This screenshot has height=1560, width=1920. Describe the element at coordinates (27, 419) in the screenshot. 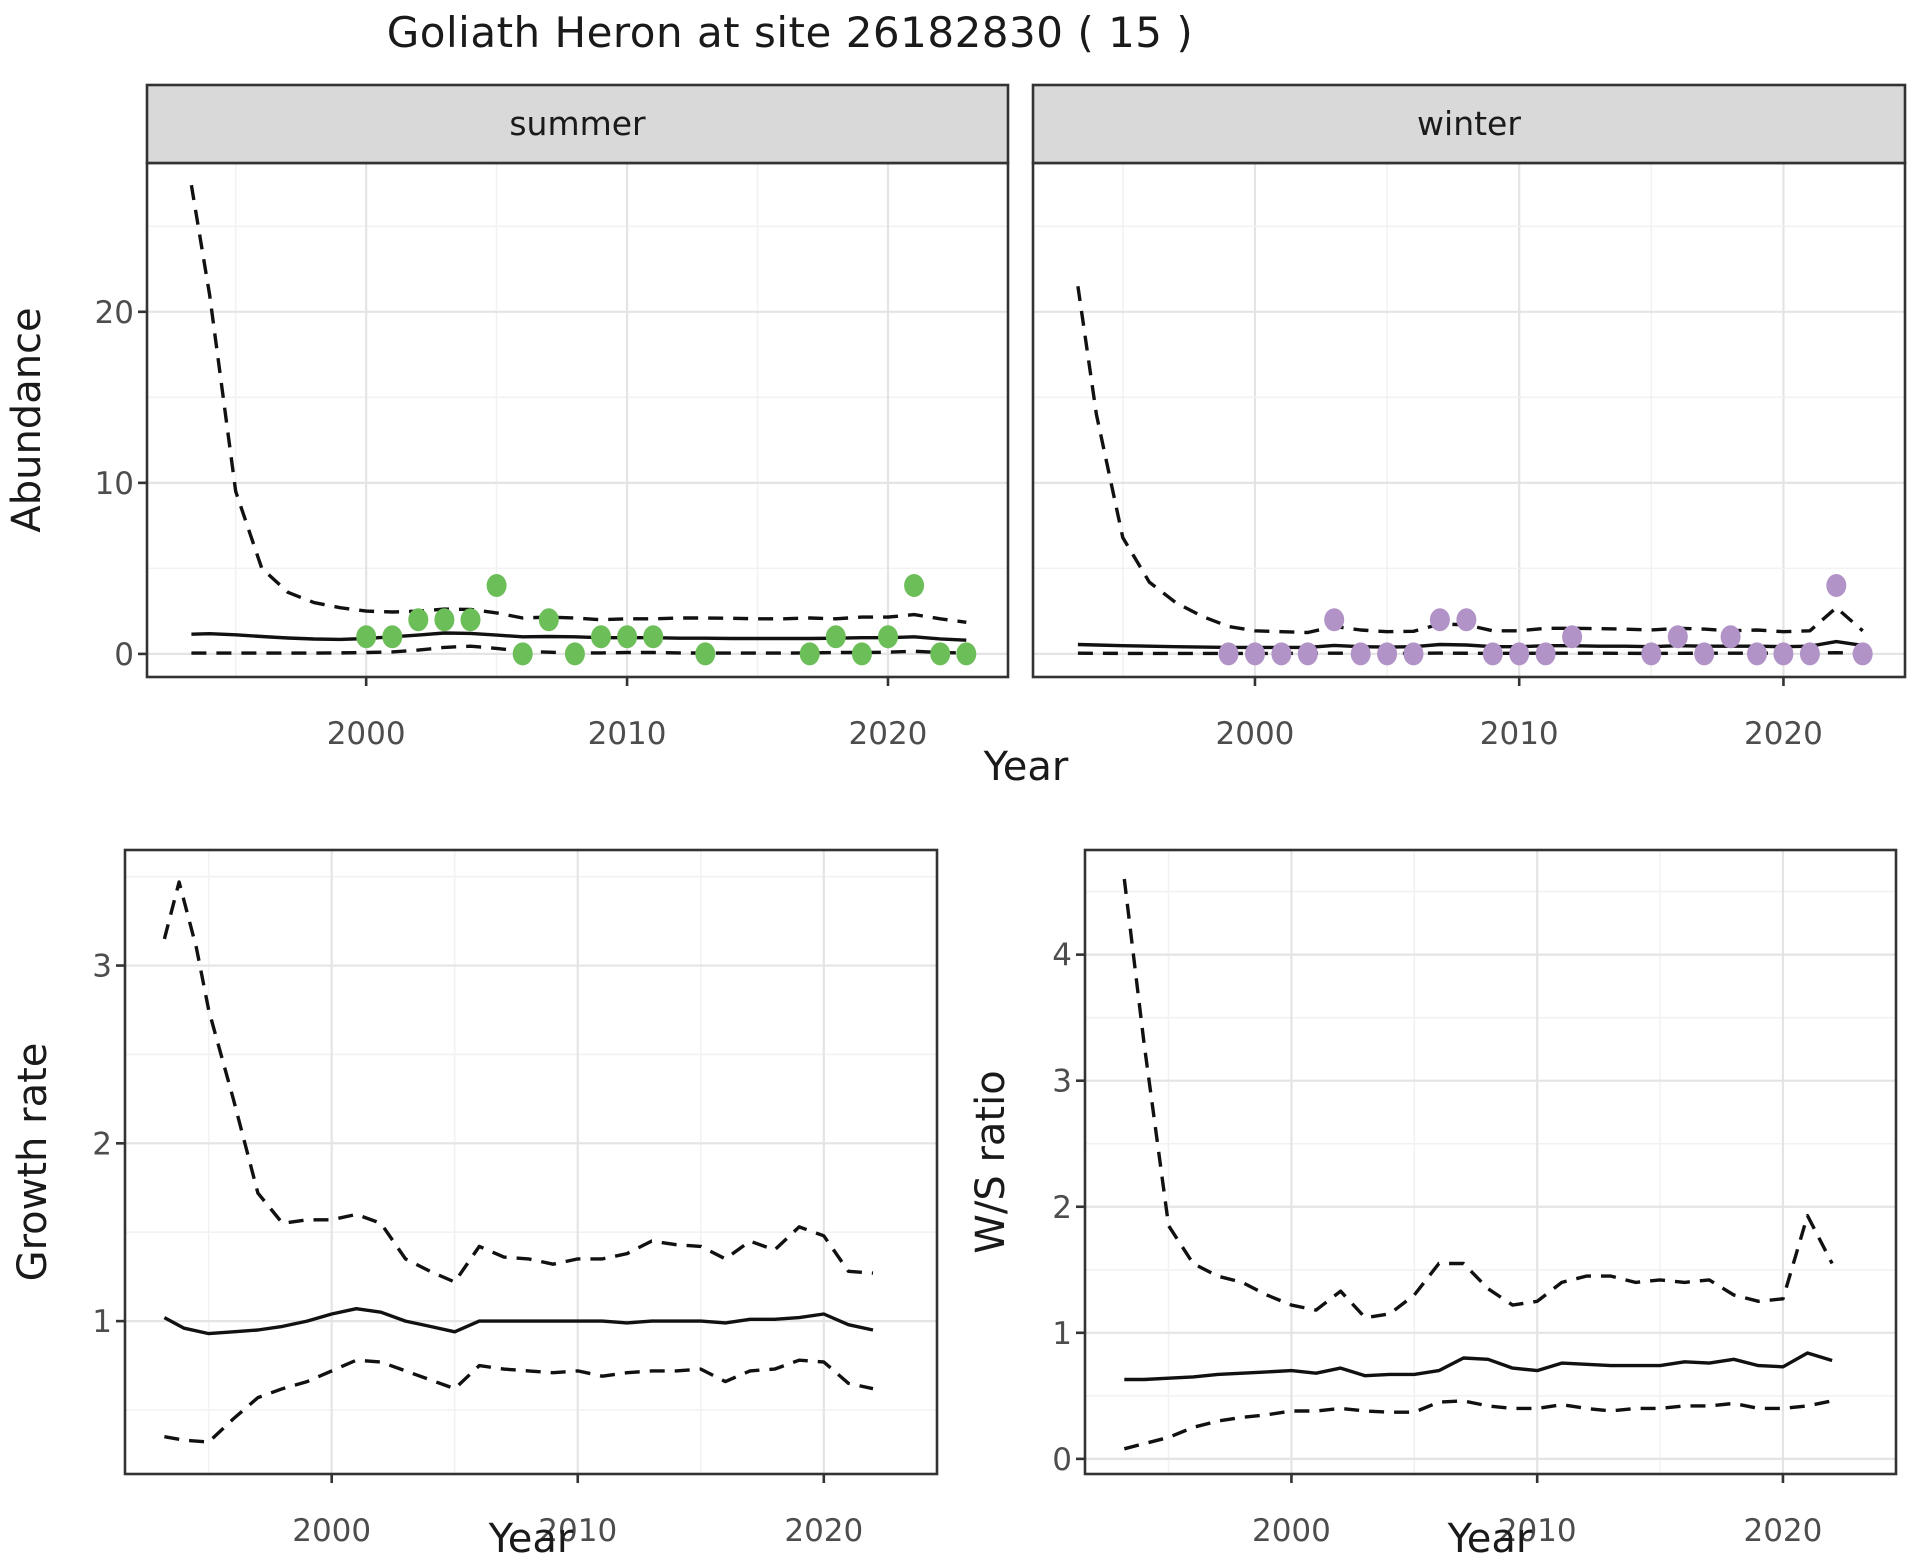

I see `abundance-y-axis-title: Abundance` at that location.